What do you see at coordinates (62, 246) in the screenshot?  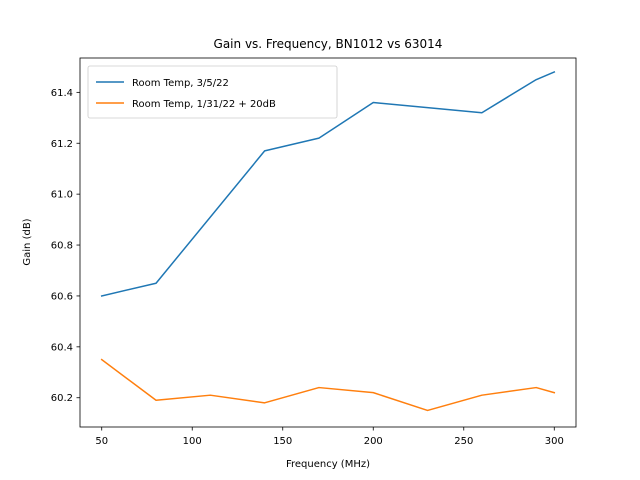 I see `y-tick-label: 60.8` at bounding box center [62, 246].